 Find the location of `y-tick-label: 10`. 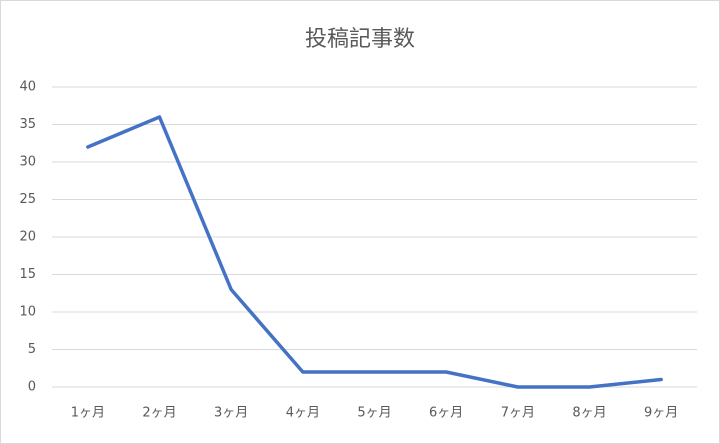

y-tick-label: 10 is located at coordinates (27, 312).